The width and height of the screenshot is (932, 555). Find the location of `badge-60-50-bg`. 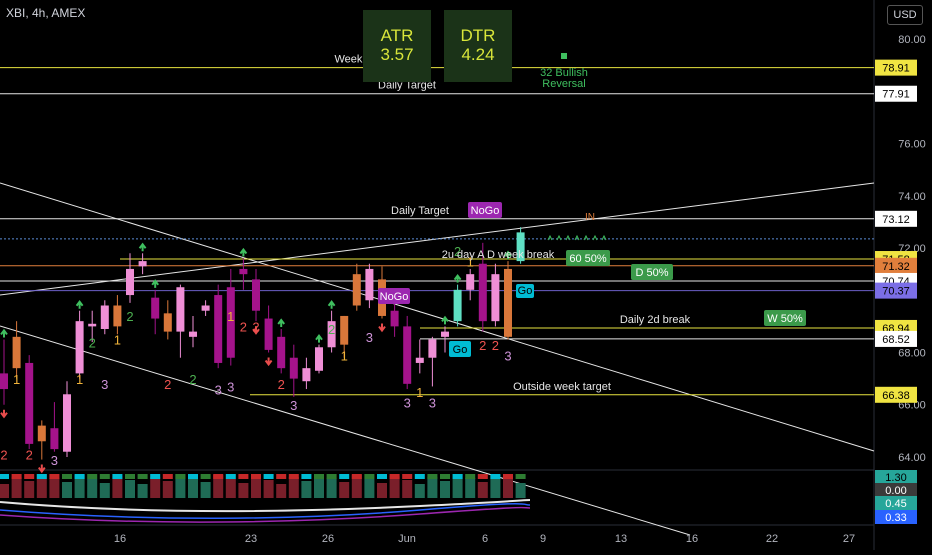

badge-60-50-bg is located at coordinates (588, 258).